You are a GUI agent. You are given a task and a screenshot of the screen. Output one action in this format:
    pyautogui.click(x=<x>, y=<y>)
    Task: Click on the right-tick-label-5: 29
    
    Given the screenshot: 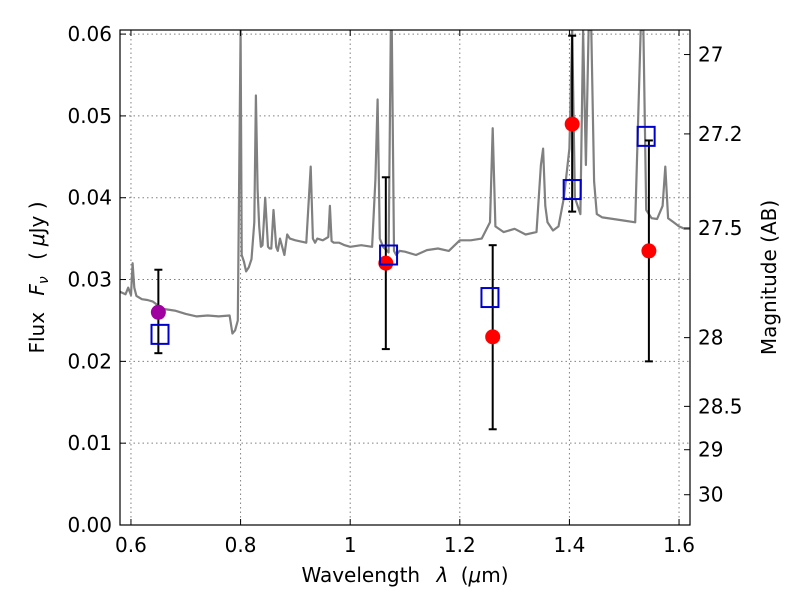 What is the action you would take?
    pyautogui.click(x=710, y=450)
    